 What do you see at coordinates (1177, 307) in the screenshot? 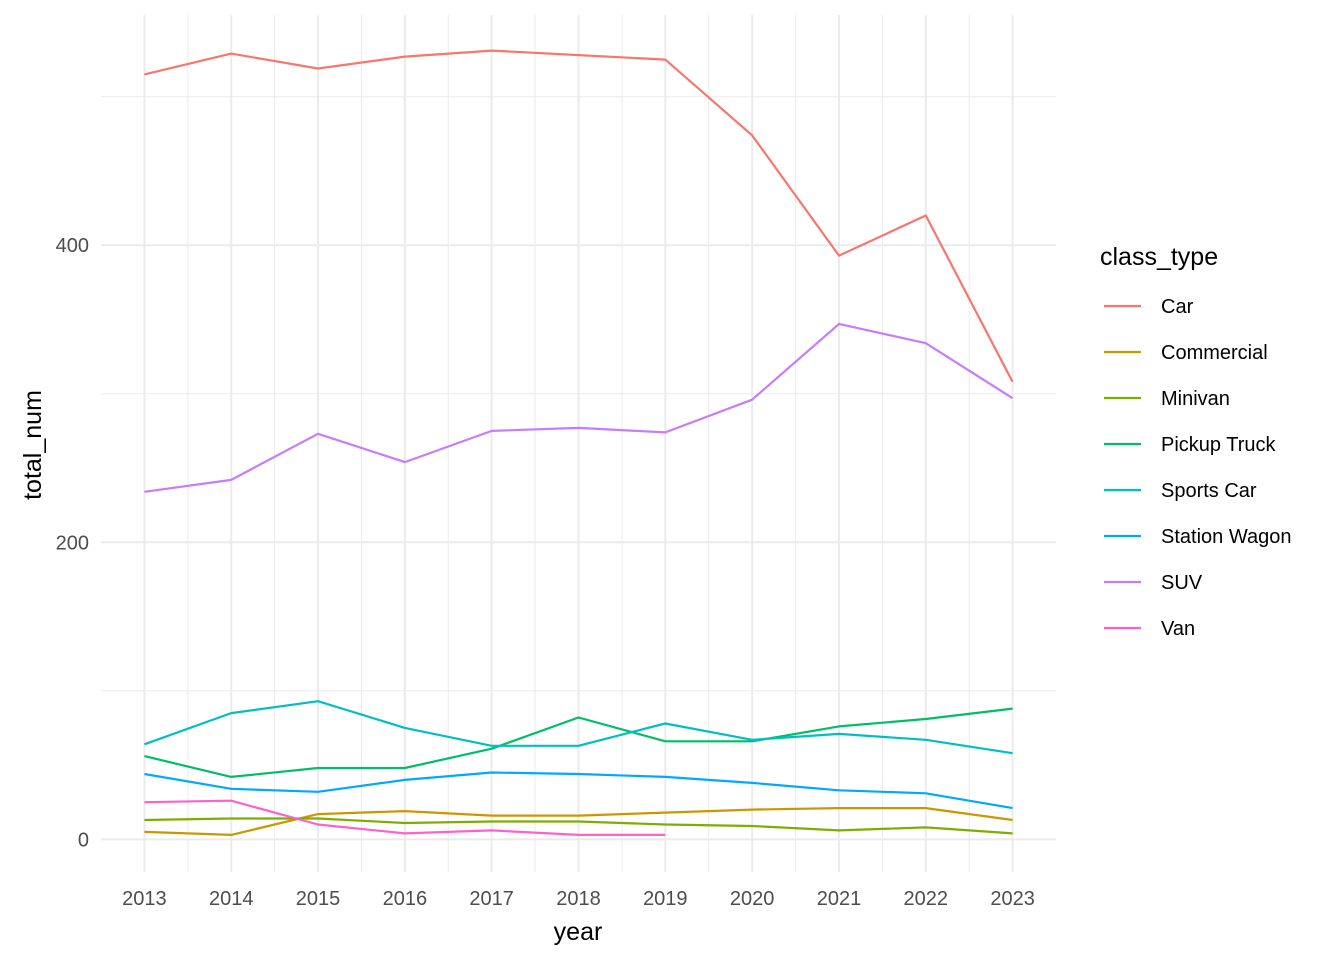
I see `legend-label-car: Car` at bounding box center [1177, 307].